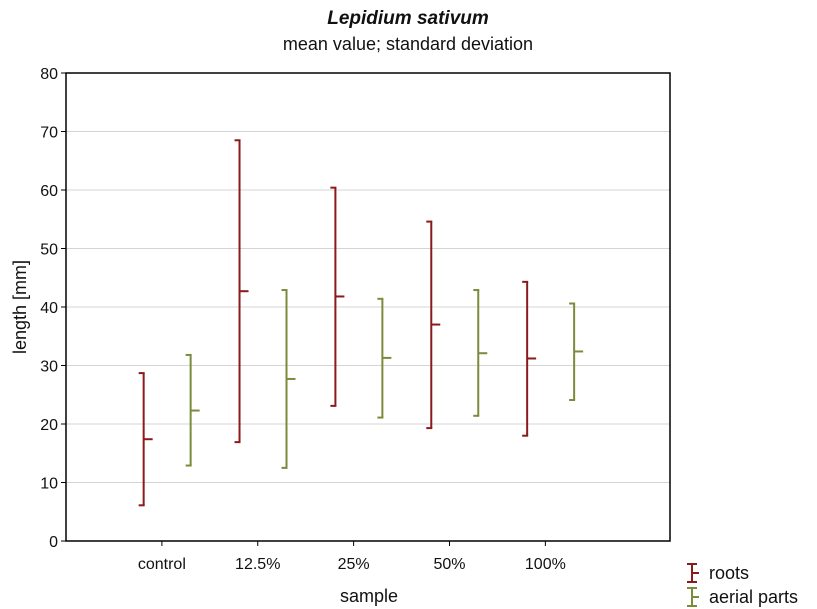  What do you see at coordinates (20, 307) in the screenshot?
I see `y-axis-label: length [mm]` at bounding box center [20, 307].